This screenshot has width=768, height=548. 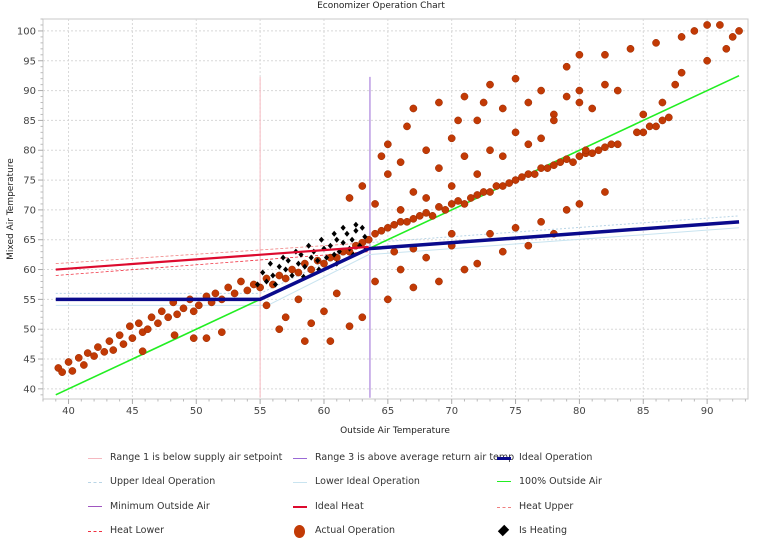 I want to click on legend-label: Heat Upper, so click(x=546, y=506).